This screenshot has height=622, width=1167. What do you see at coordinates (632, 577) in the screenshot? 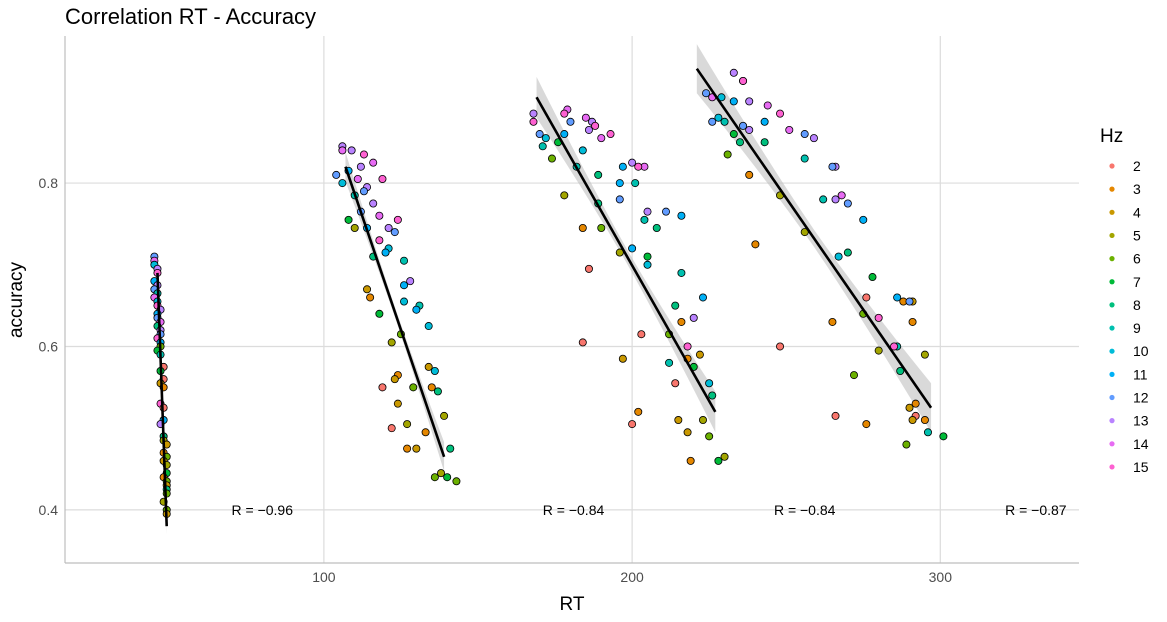
I see `x-tick-label: 200` at bounding box center [632, 577].